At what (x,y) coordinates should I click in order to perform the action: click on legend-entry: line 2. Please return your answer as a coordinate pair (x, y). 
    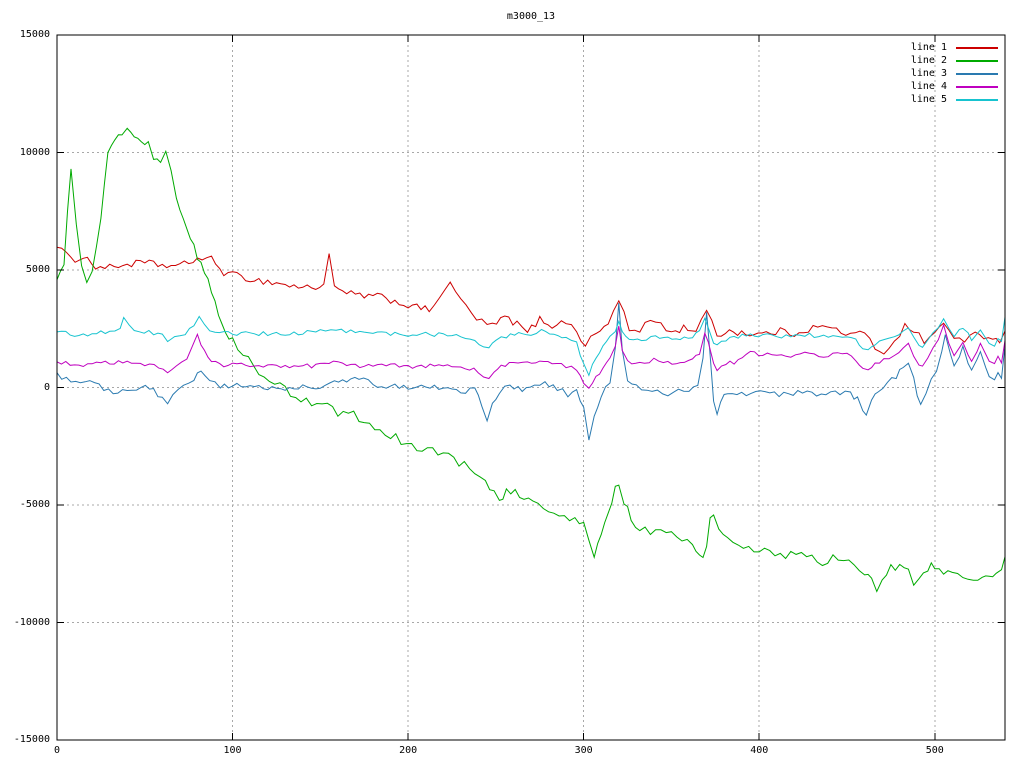
    Looking at the image, I should click on (954, 60).